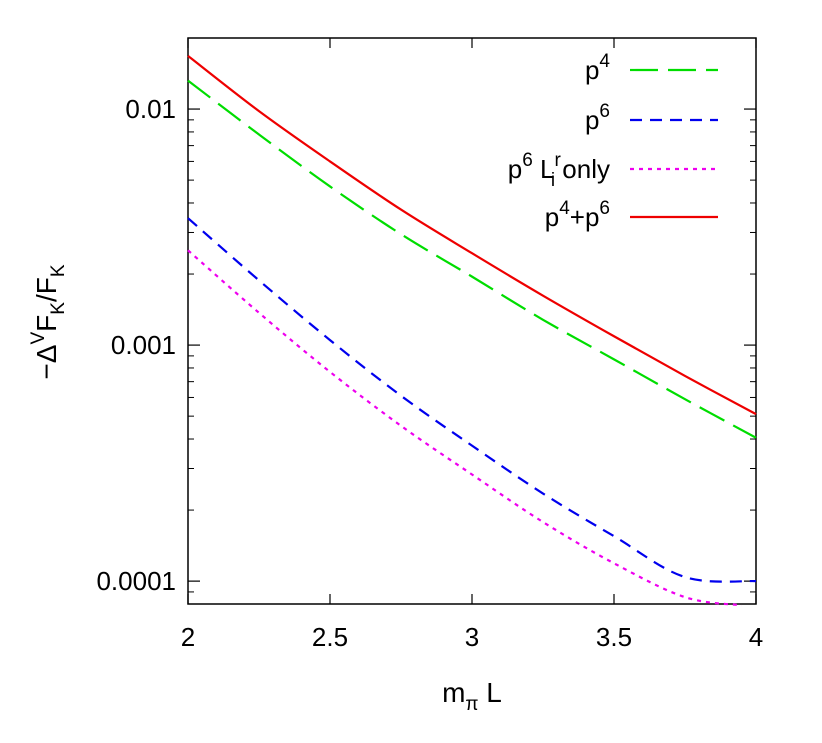 This screenshot has height=743, width=822. I want to click on y-tick-label: 0.01, so click(150, 109).